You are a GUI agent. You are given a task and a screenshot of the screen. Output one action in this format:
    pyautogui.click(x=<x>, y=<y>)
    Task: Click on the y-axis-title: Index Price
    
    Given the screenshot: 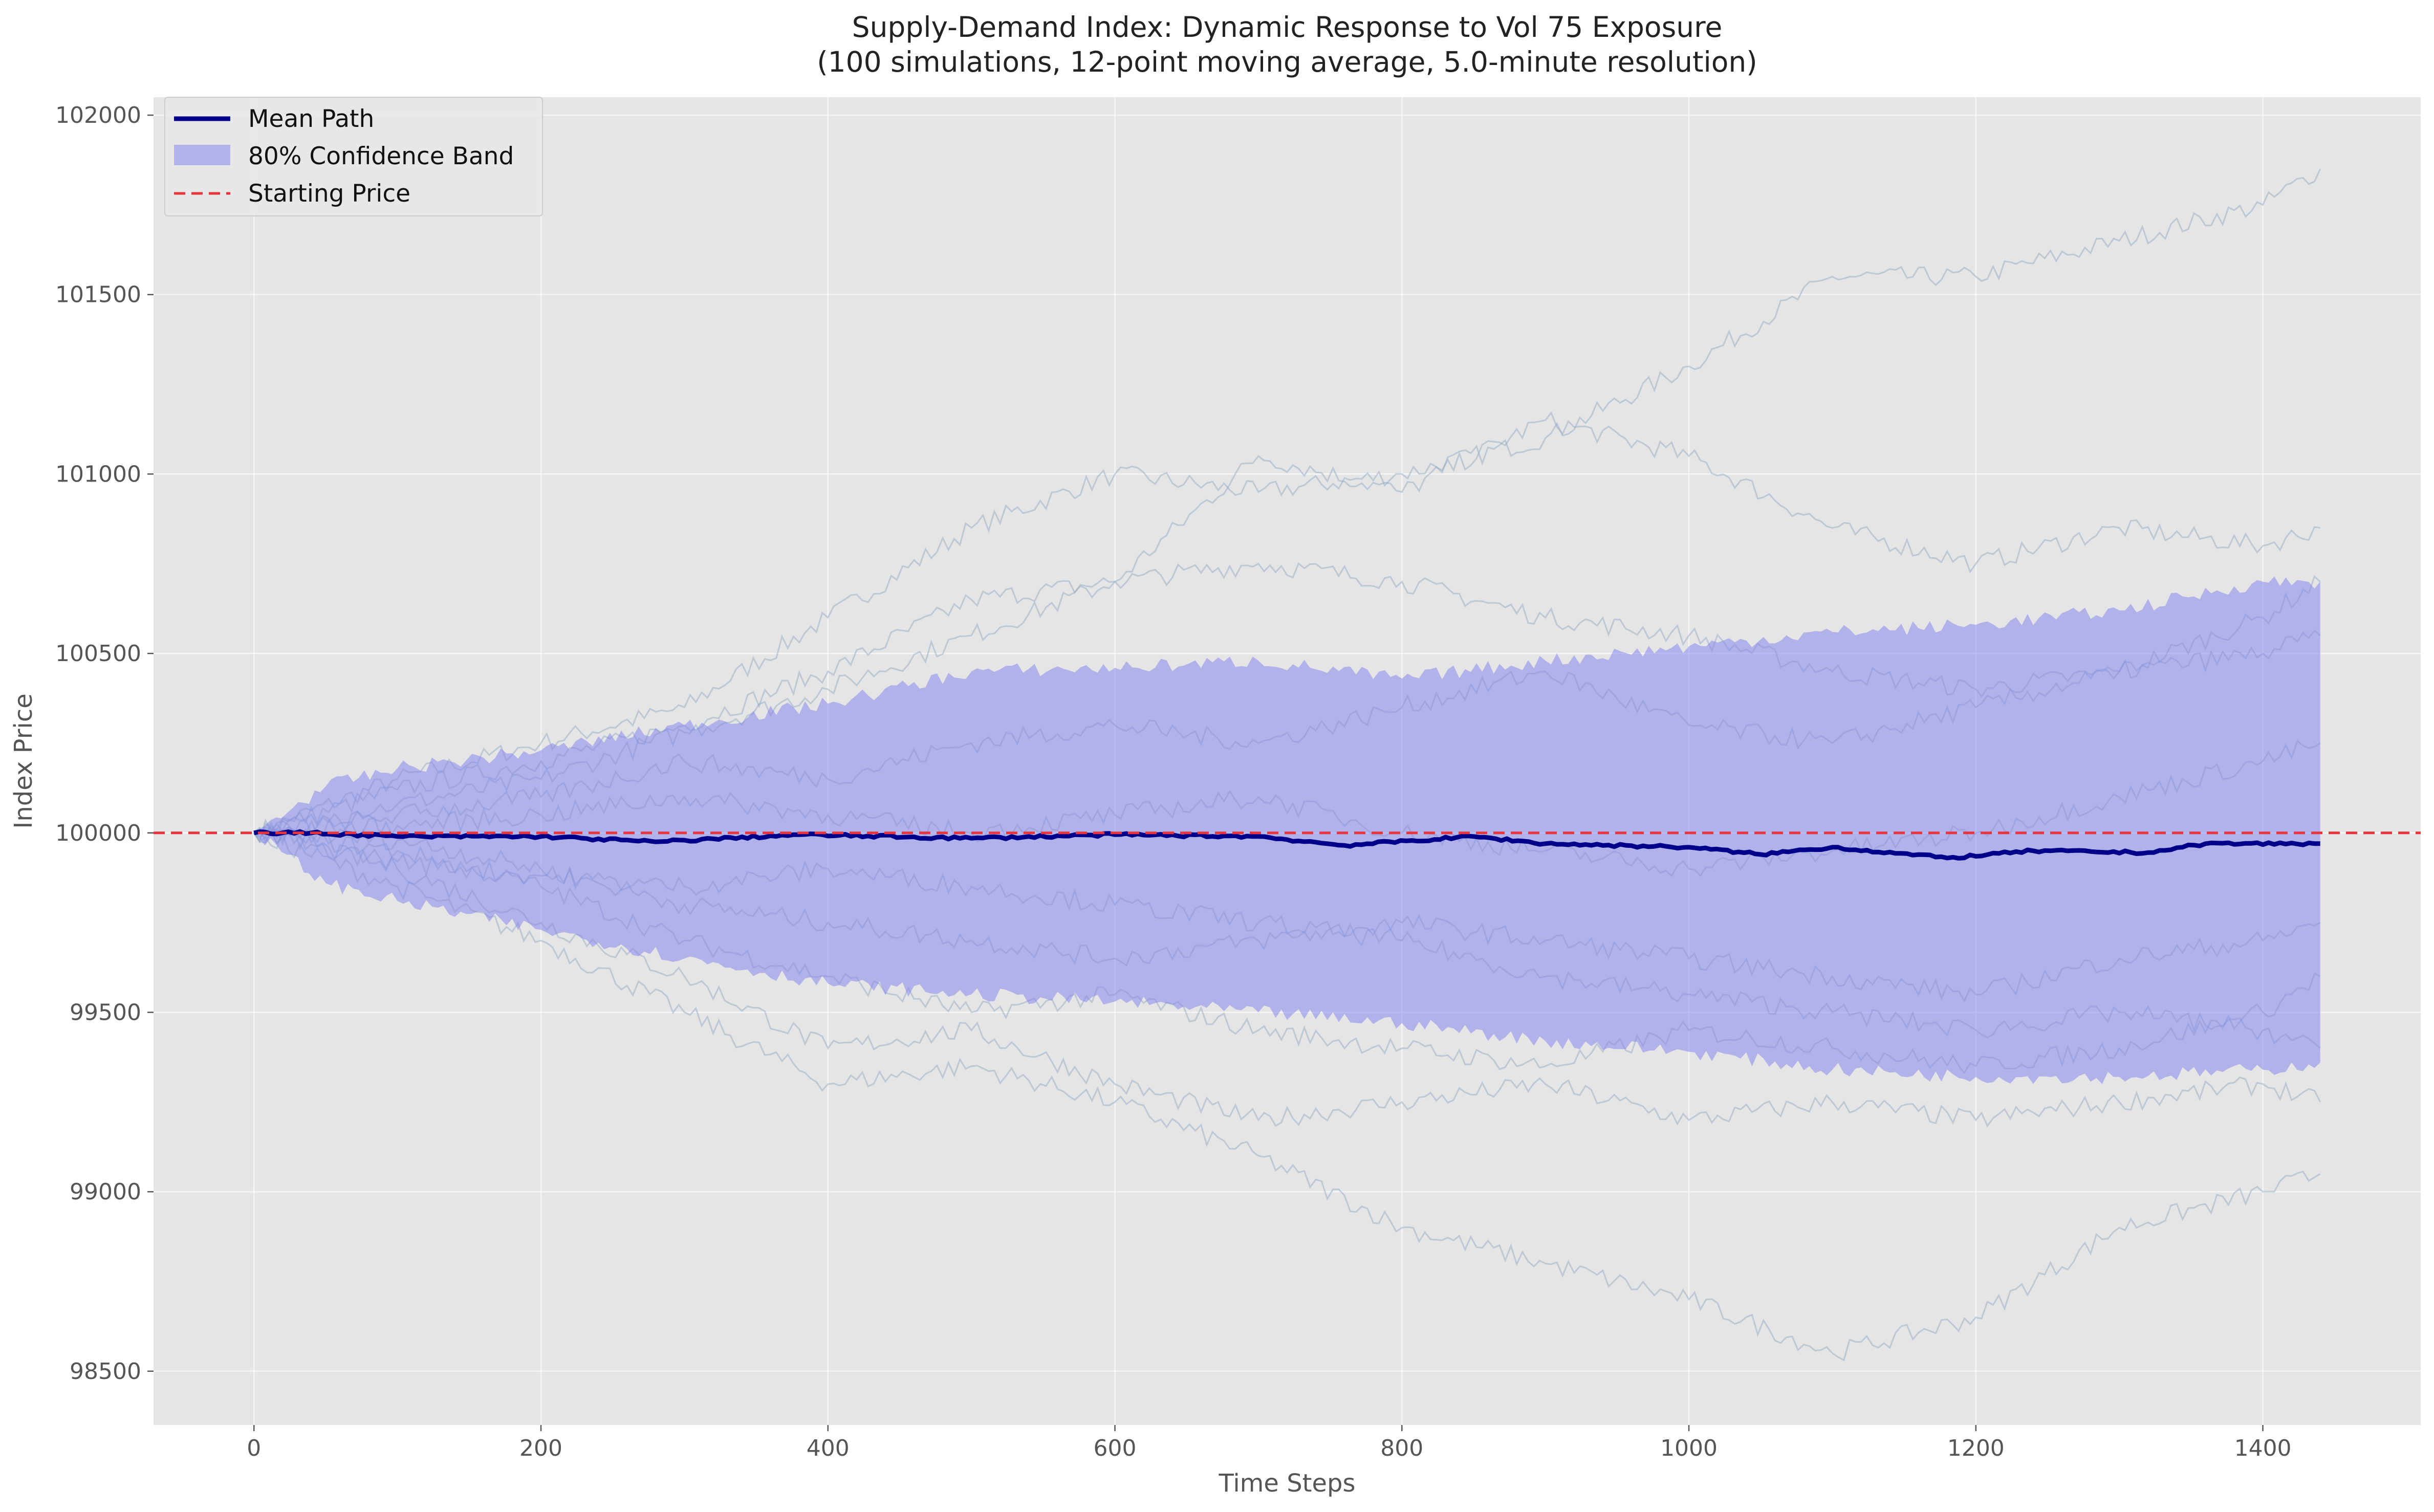 What is the action you would take?
    pyautogui.click(x=24, y=761)
    